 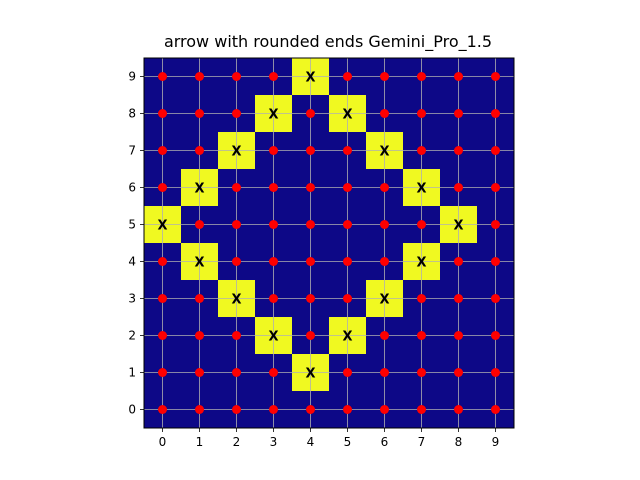 What do you see at coordinates (132, 410) in the screenshot?
I see `y-tick-label: 0` at bounding box center [132, 410].